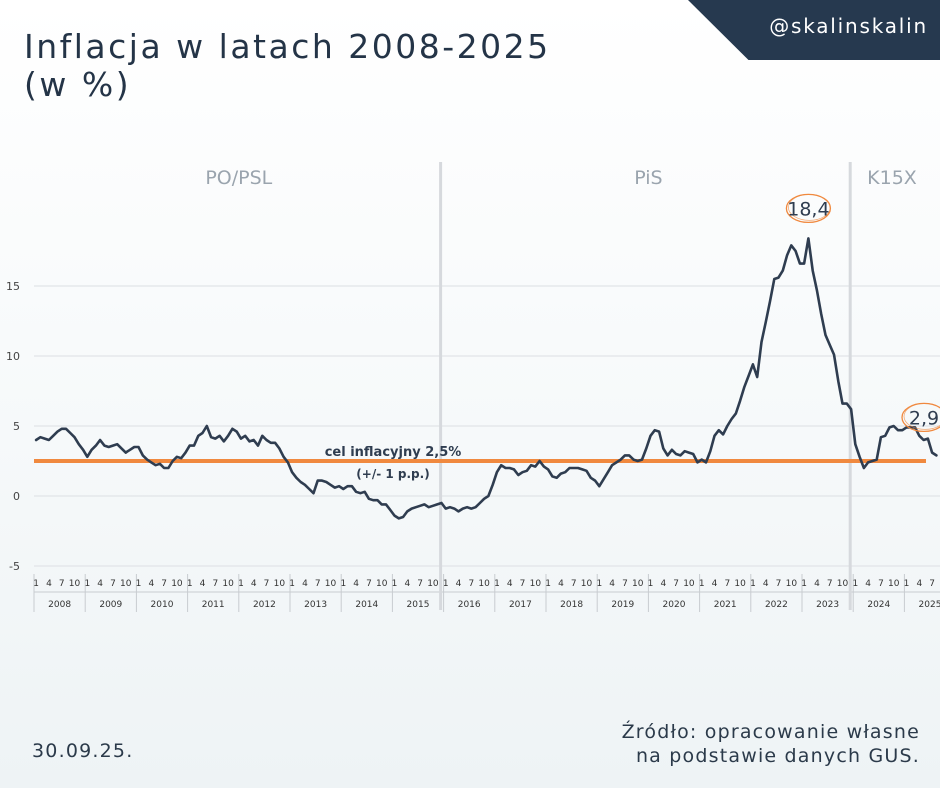  I want to click on handle-label: @skalinskalin, so click(848, 26).